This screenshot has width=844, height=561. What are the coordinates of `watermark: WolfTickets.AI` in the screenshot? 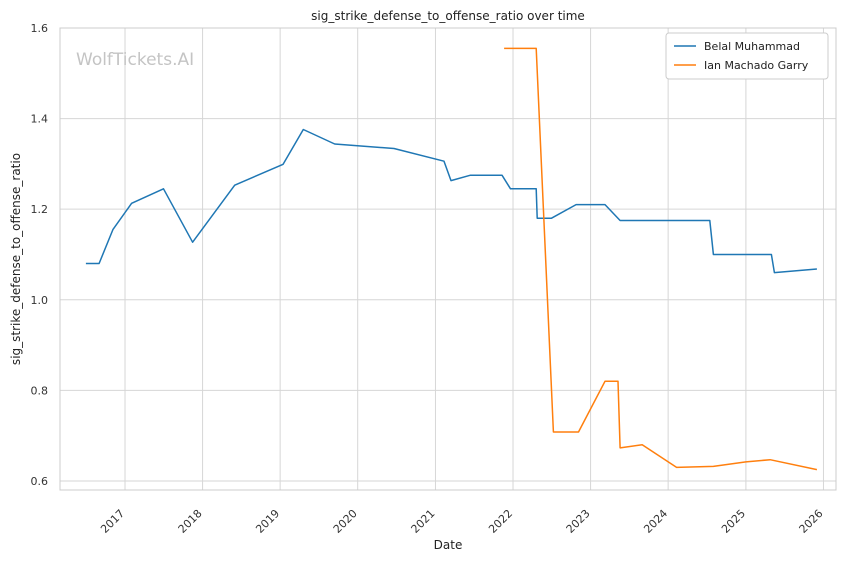 It's located at (135, 60).